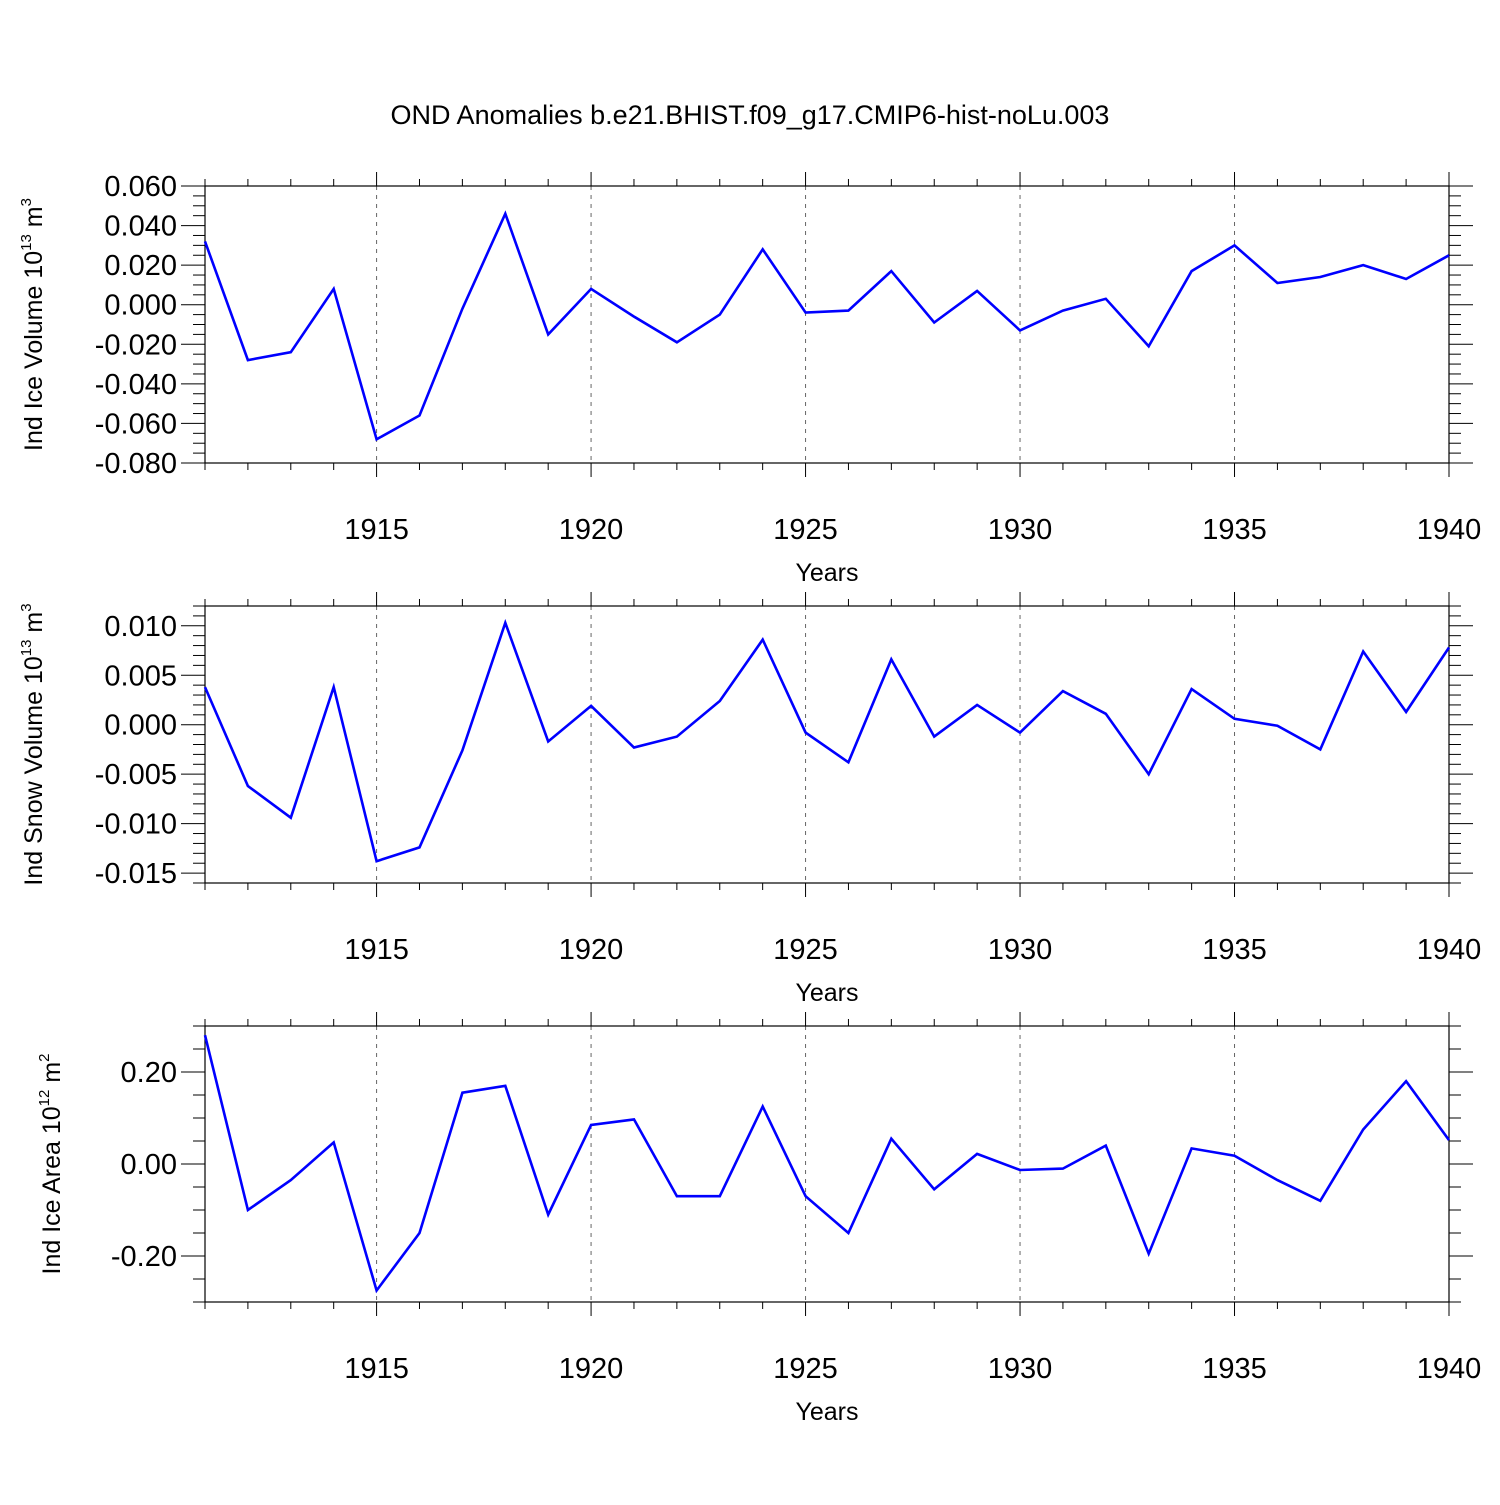  What do you see at coordinates (591, 1369) in the screenshot?
I see `ice-area-xtick-label-1: 1920` at bounding box center [591, 1369].